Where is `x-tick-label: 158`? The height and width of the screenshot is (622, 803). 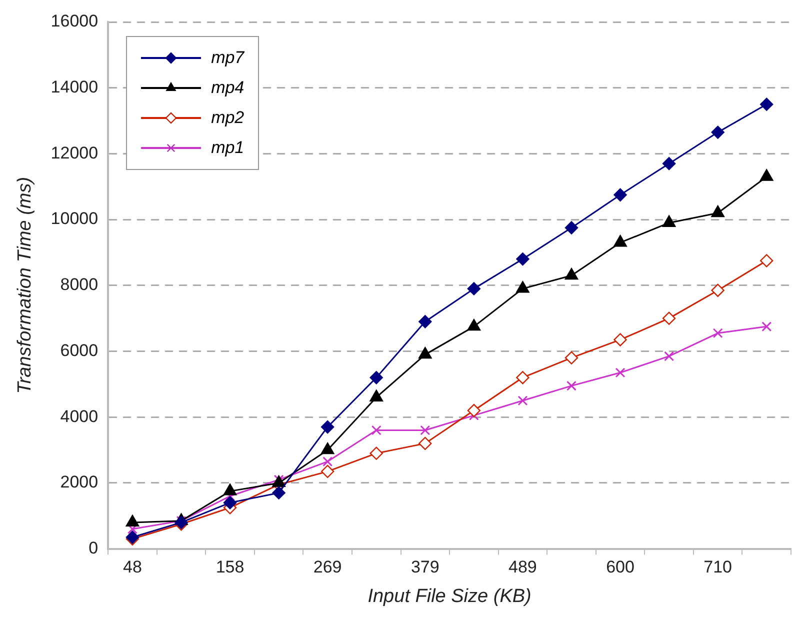
x-tick-label: 158 is located at coordinates (230, 567).